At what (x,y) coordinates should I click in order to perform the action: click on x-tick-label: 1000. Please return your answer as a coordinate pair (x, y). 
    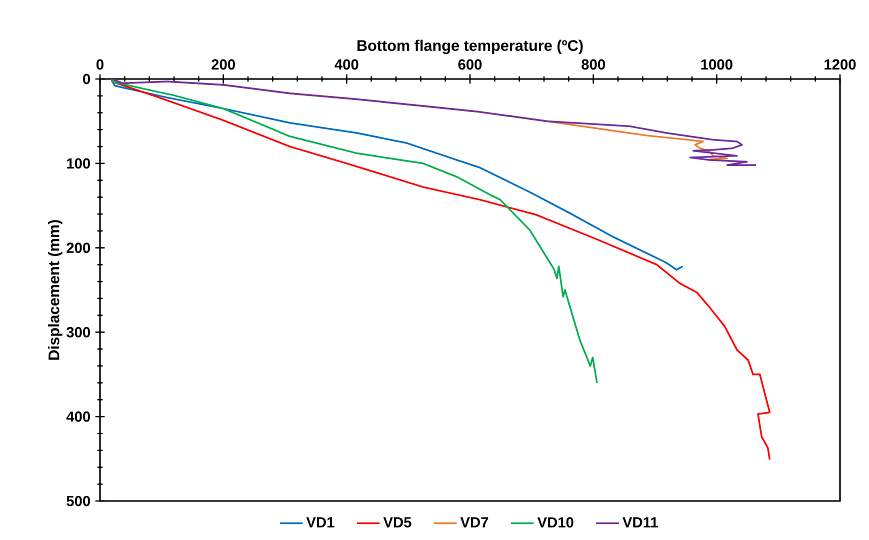
    Looking at the image, I should click on (716, 64).